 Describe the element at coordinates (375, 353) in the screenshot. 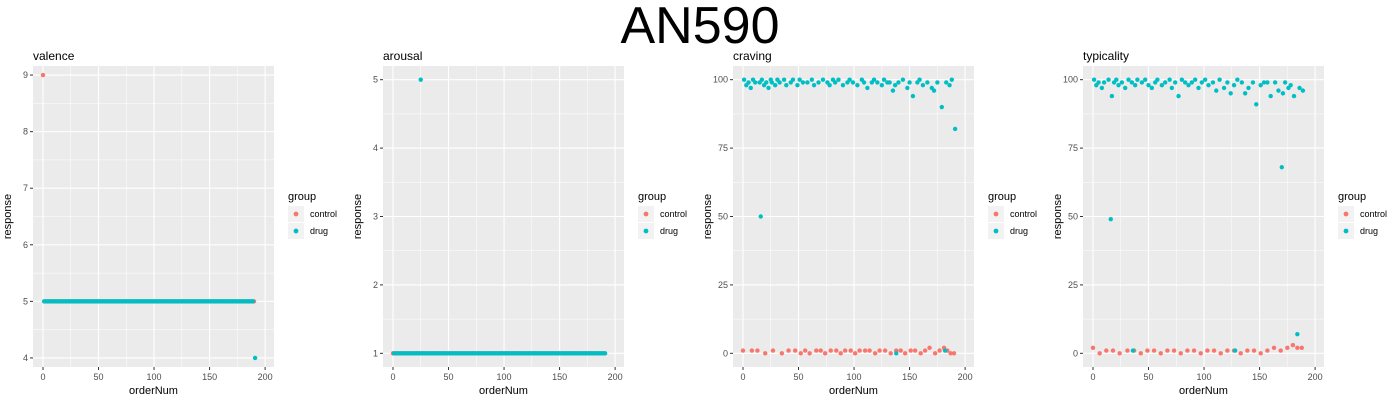

I see `y-tick-label: 1` at that location.